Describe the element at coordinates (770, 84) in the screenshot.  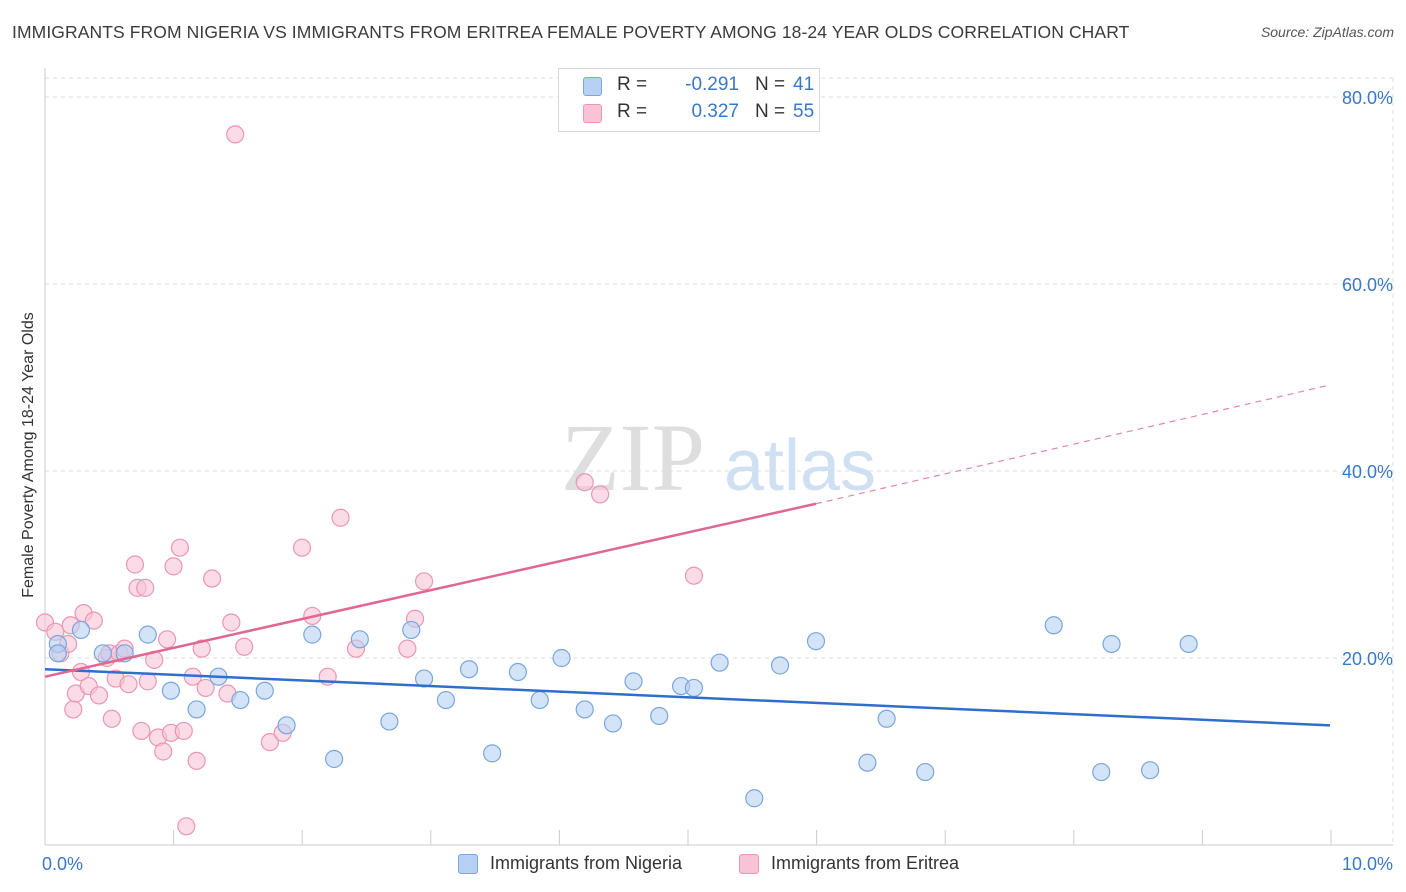
I see `nigeria-n-label: N =` at that location.